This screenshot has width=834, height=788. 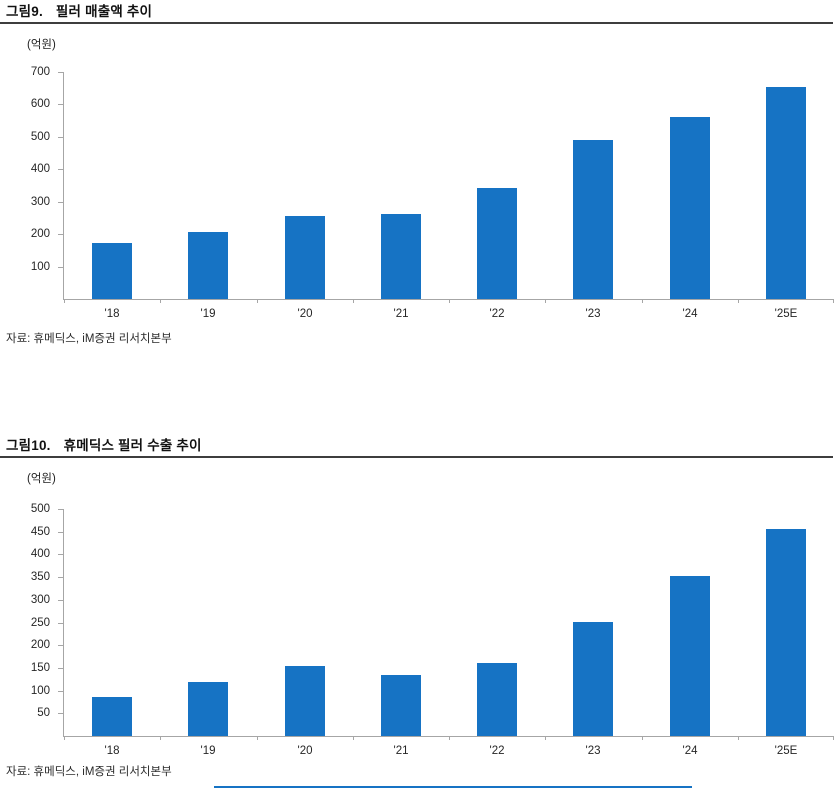 What do you see at coordinates (132, 445) in the screenshot?
I see `figure10-title-text: 휴메딕스 필러 수출 추이` at bounding box center [132, 445].